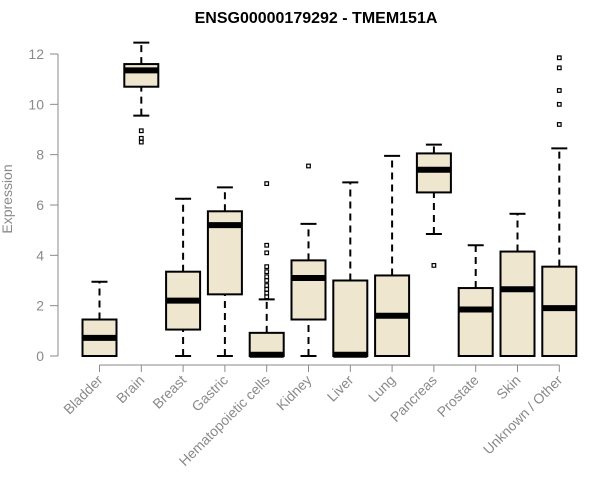 This screenshot has width=600, height=500. Describe the element at coordinates (340, 388) in the screenshot. I see `x-category-label: Liver` at that location.